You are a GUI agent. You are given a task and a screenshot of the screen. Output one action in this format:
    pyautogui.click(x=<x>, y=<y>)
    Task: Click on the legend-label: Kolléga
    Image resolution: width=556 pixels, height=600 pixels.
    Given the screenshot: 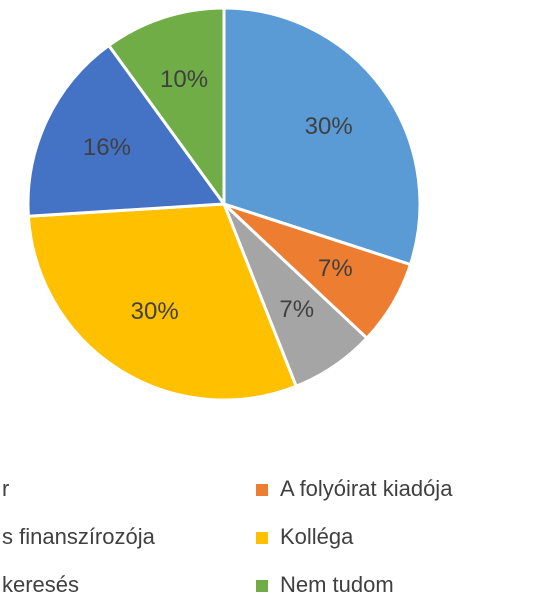 What is the action you would take?
    pyautogui.click(x=317, y=536)
    